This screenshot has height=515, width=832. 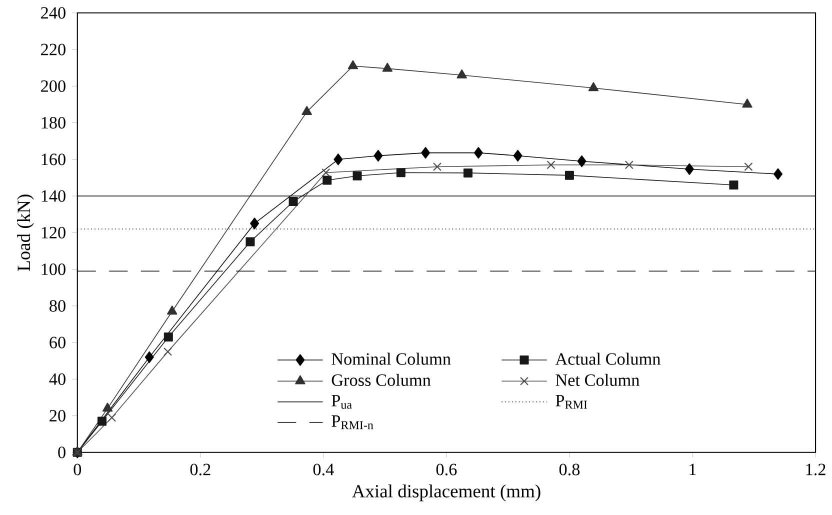 I want to click on y-tick-label: 240, so click(x=53, y=13).